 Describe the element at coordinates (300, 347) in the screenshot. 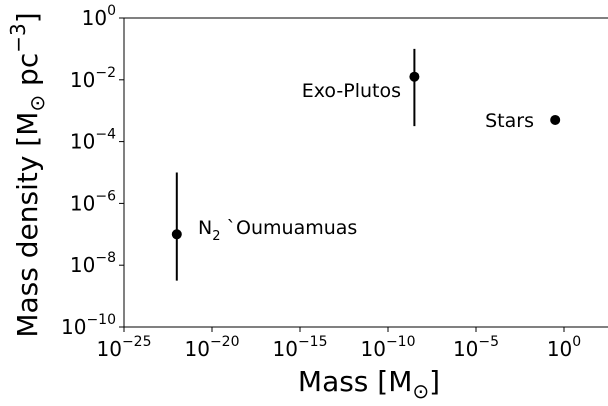

I see `x-tick-label: 10⁻¹⁵` at that location.